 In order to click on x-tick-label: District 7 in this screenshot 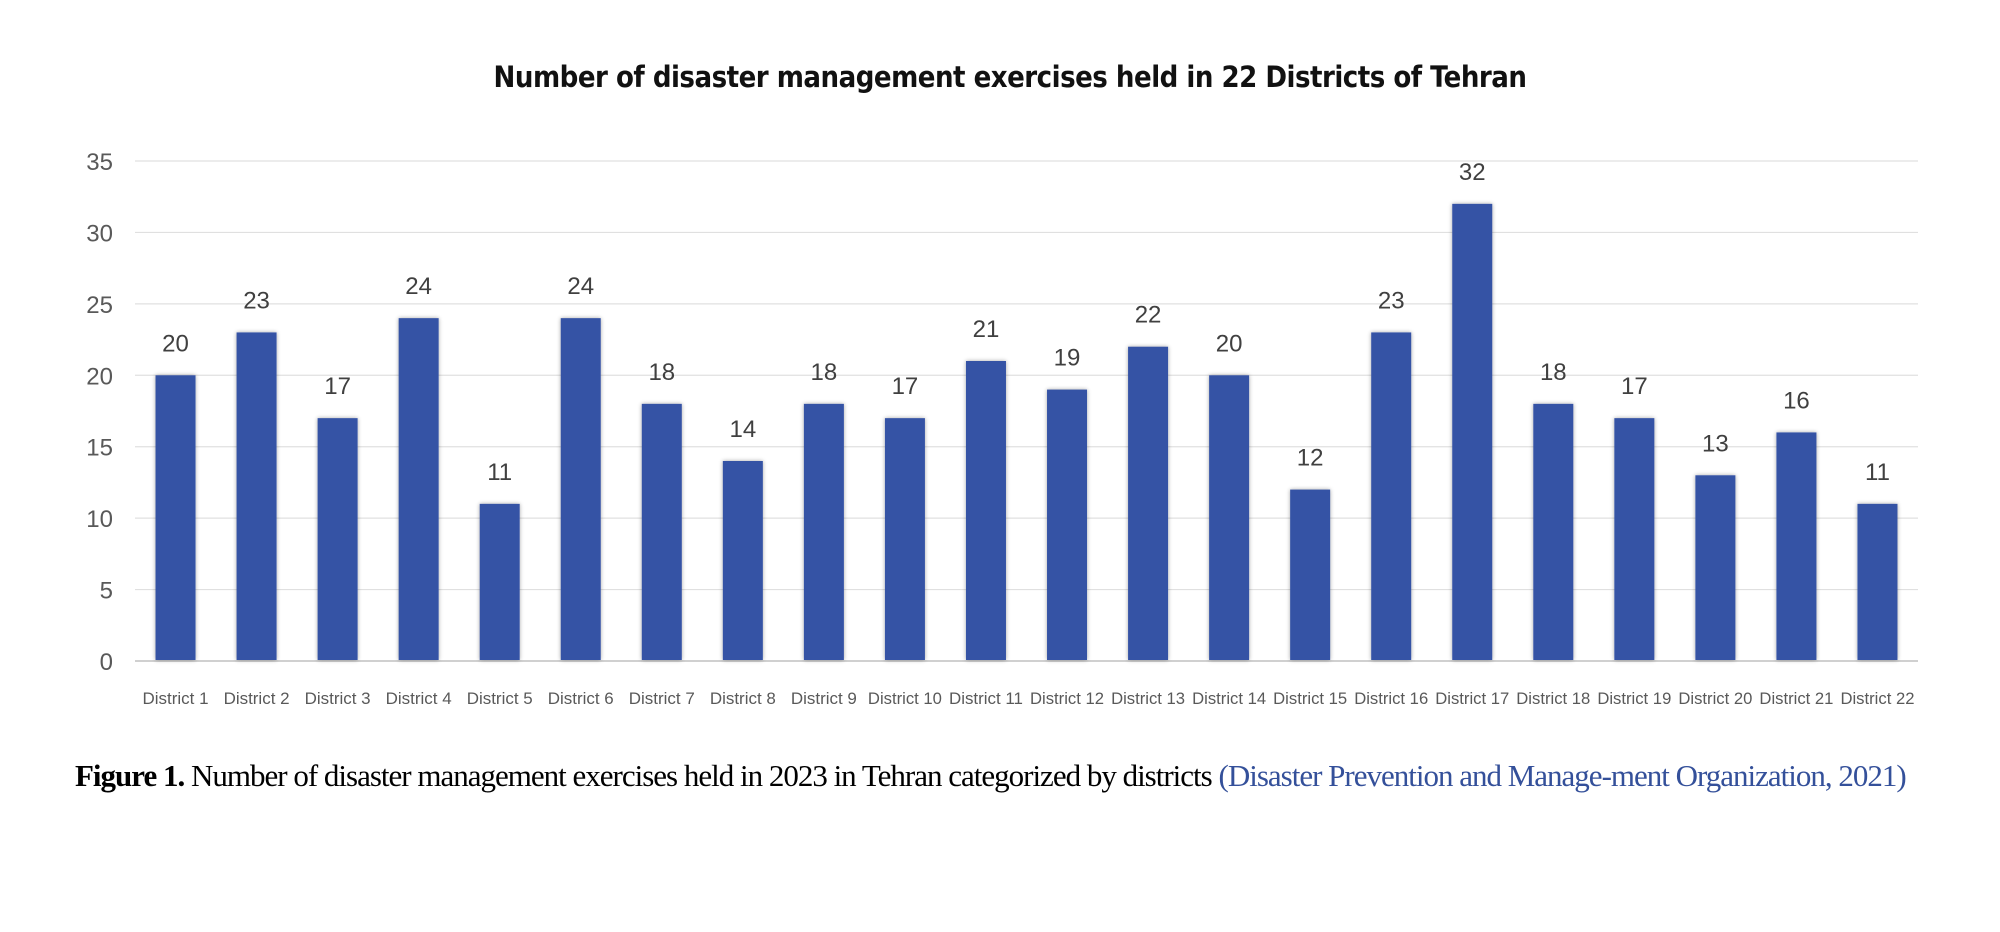, I will do `click(662, 698)`.